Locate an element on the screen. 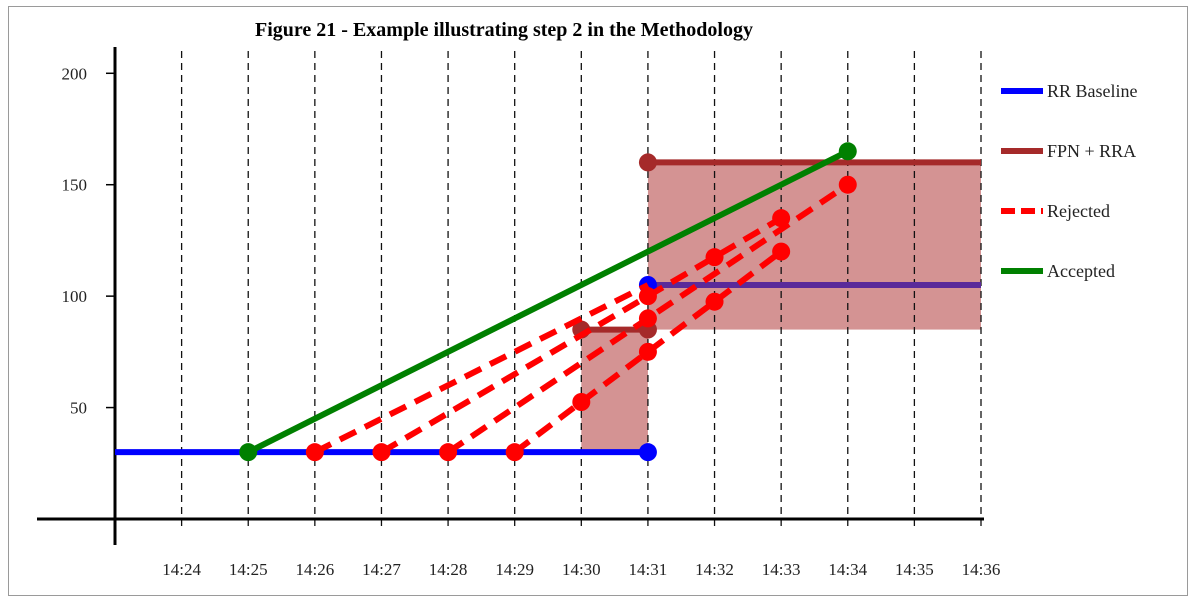  x-tick-label: 14:24 is located at coordinates (181, 569).